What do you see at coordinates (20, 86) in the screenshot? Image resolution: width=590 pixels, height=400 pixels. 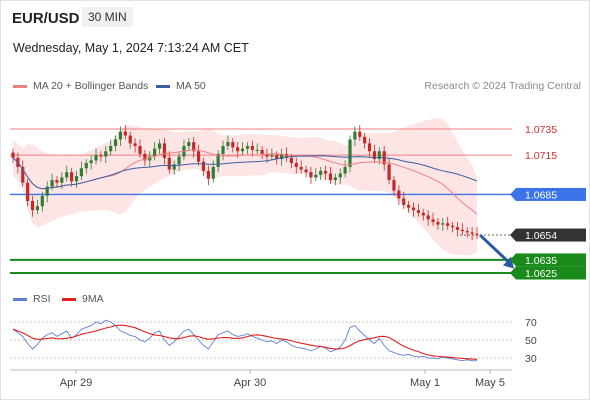 I see `legend-ma20-swatch` at bounding box center [20, 86].